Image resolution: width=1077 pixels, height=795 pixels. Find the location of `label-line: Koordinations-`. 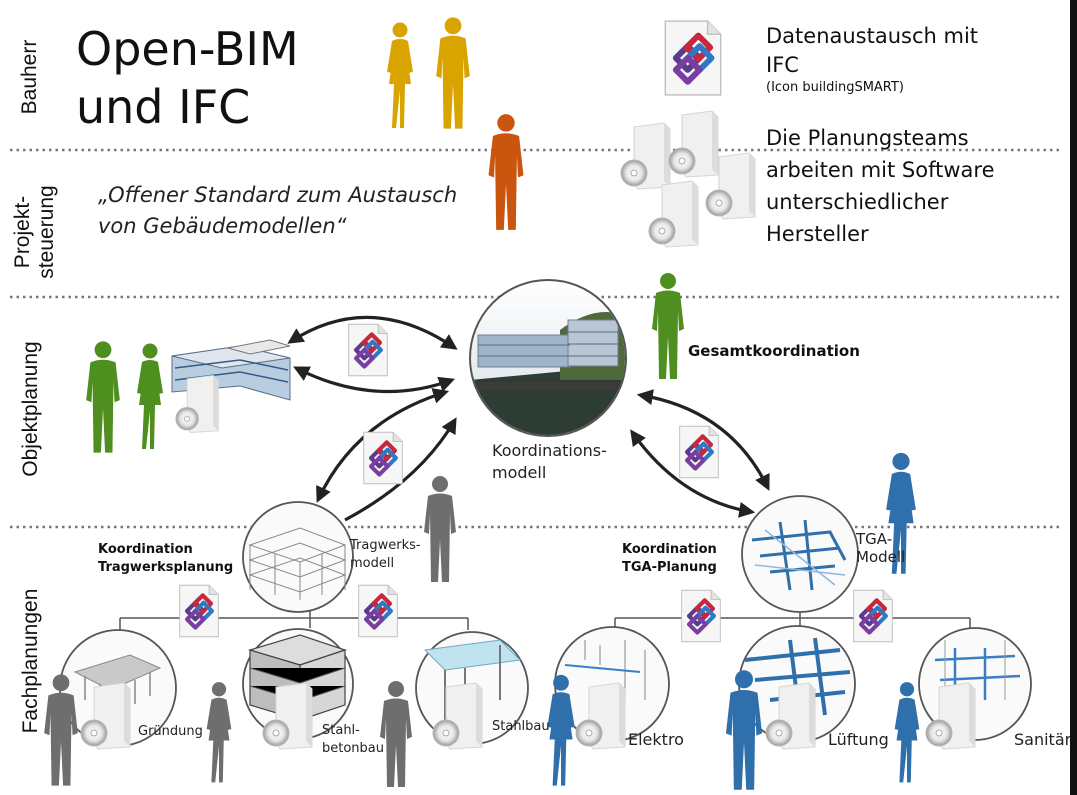

label-line: Koordinations- is located at coordinates (549, 450).